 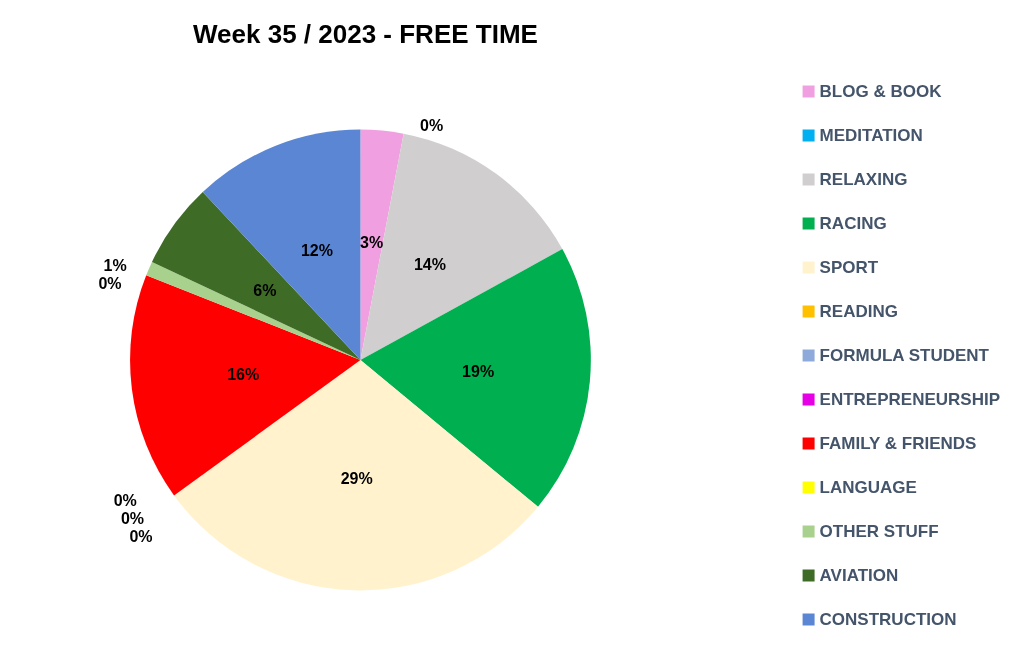 I want to click on legend-label: SPORT, so click(x=849, y=267).